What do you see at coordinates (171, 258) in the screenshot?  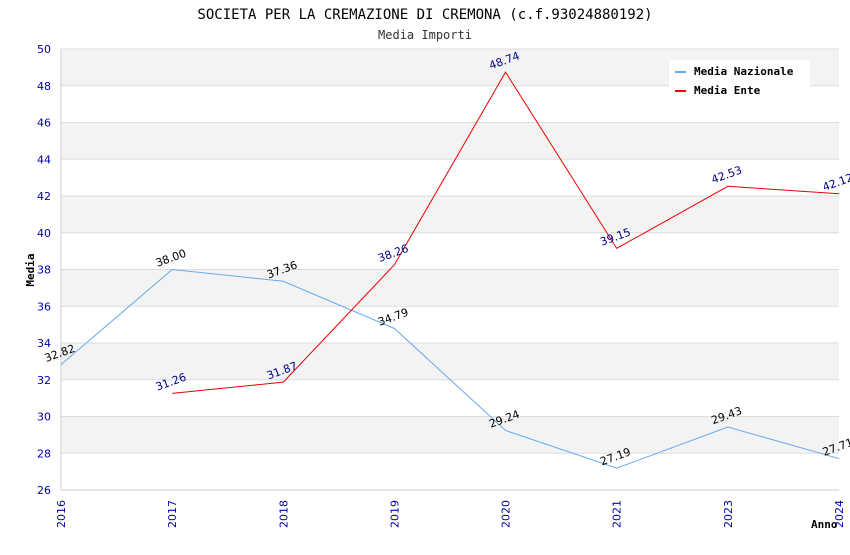 I see `data-label: 38.00` at bounding box center [171, 258].